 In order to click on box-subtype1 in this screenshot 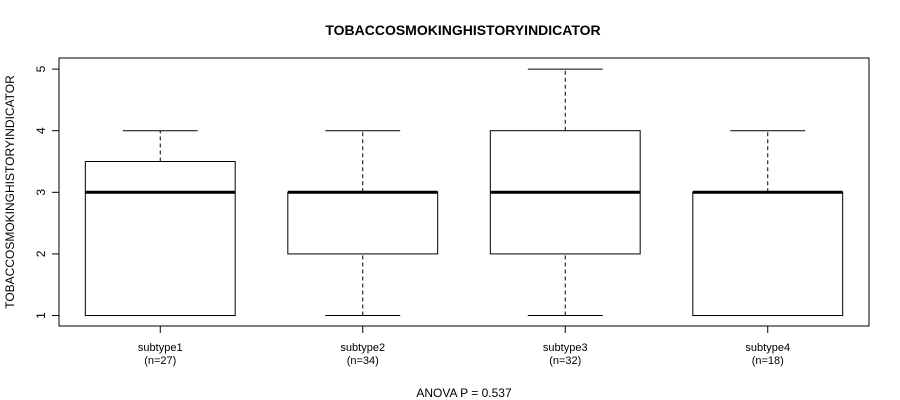, I will do `click(160, 231)`.